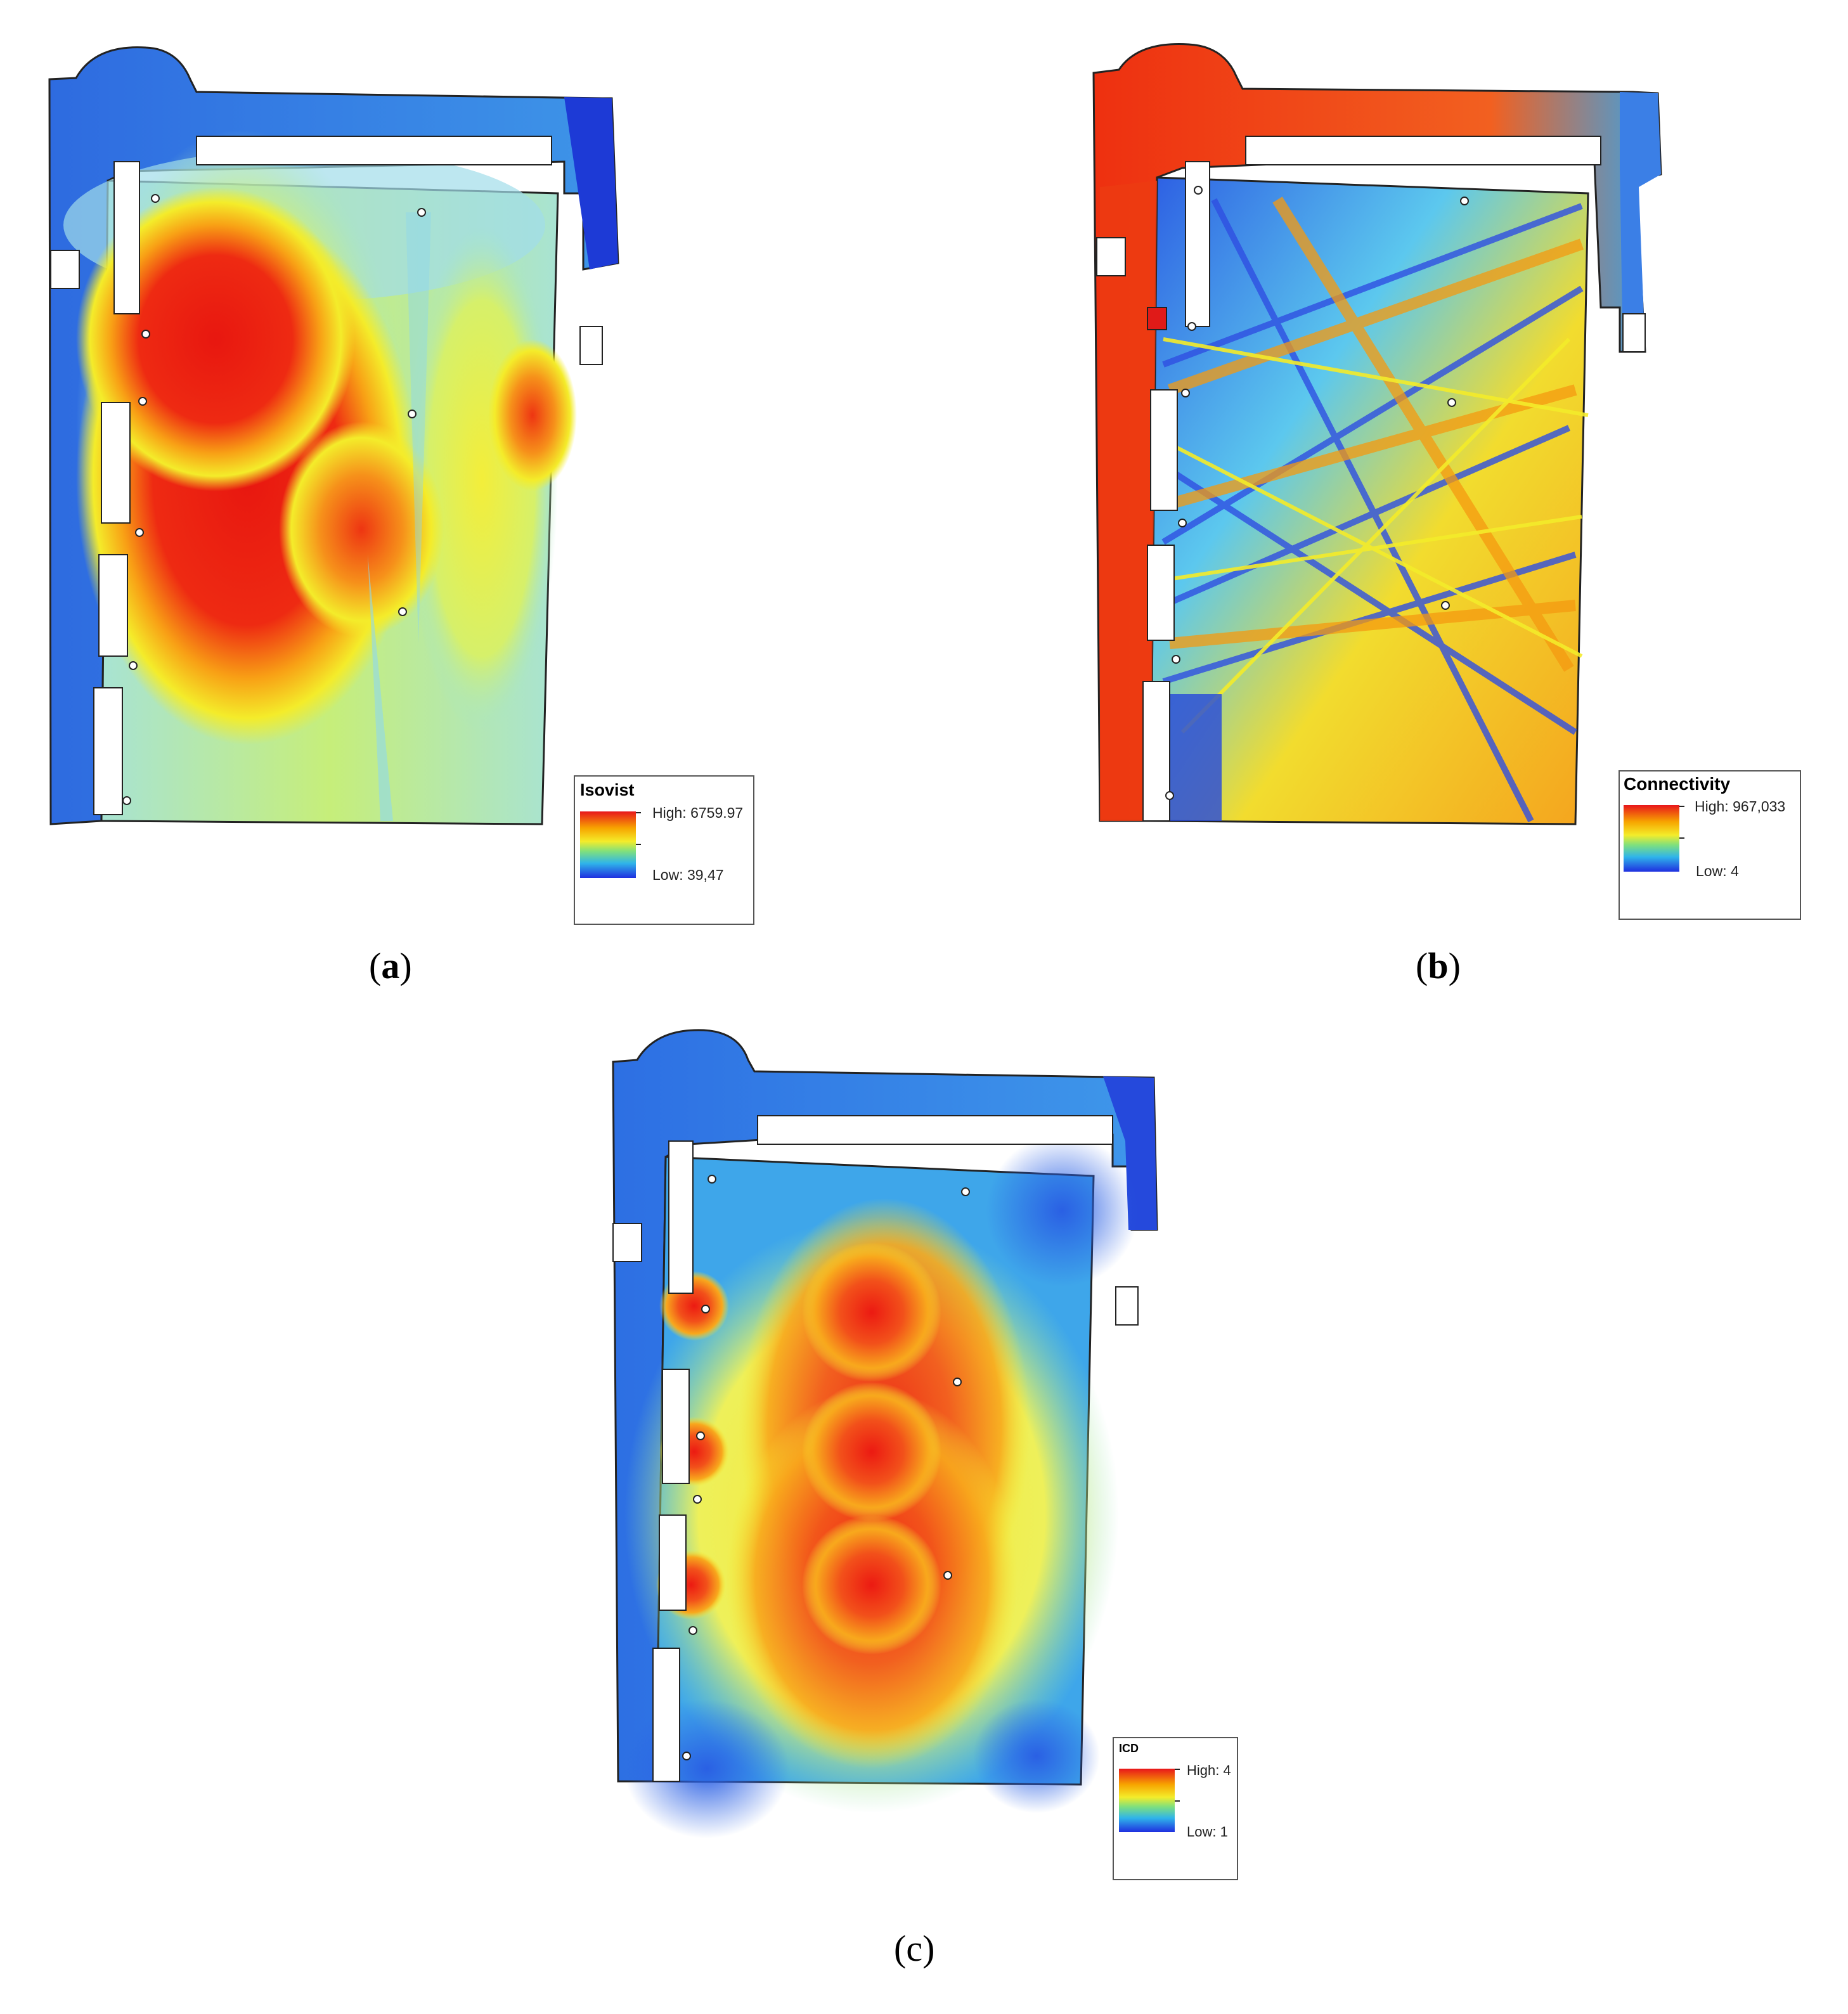 Image resolution: width=1848 pixels, height=2014 pixels. What do you see at coordinates (1717, 871) in the screenshot?
I see `legend-low-label: Low: 4` at bounding box center [1717, 871].